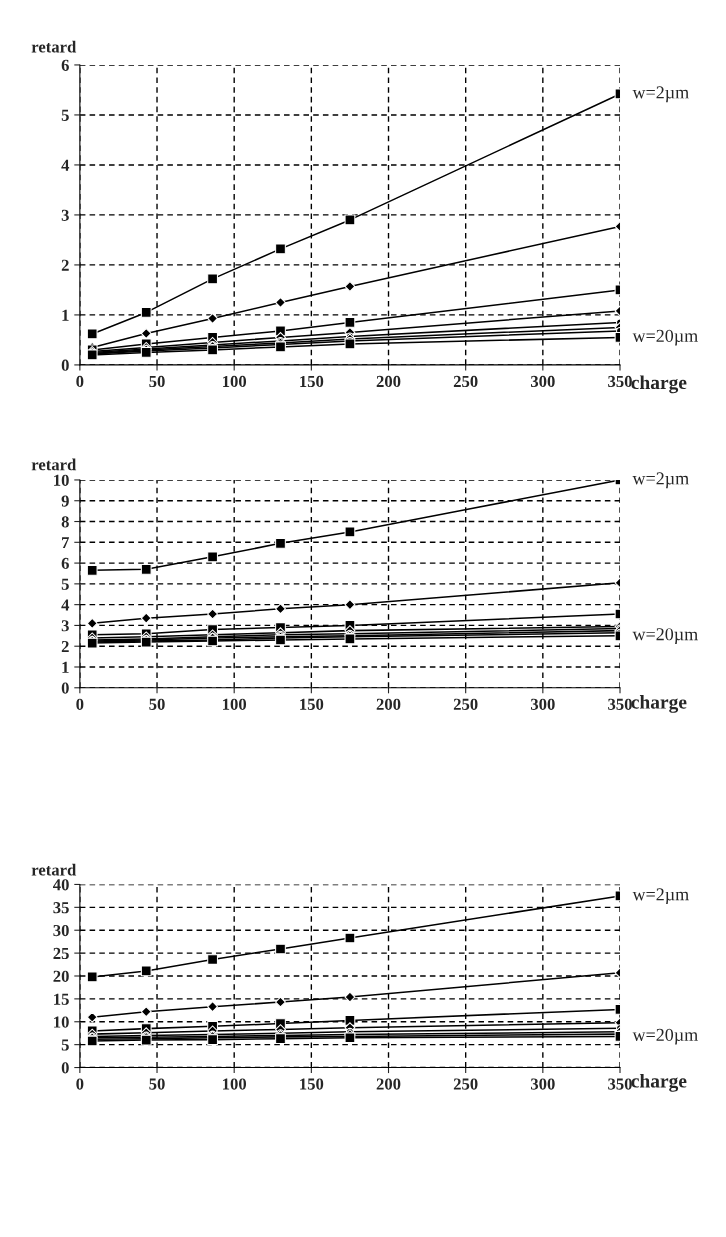 The image size is (726, 1237). What do you see at coordinates (61, 885) in the screenshot?
I see `y-tick-label: 40` at bounding box center [61, 885].